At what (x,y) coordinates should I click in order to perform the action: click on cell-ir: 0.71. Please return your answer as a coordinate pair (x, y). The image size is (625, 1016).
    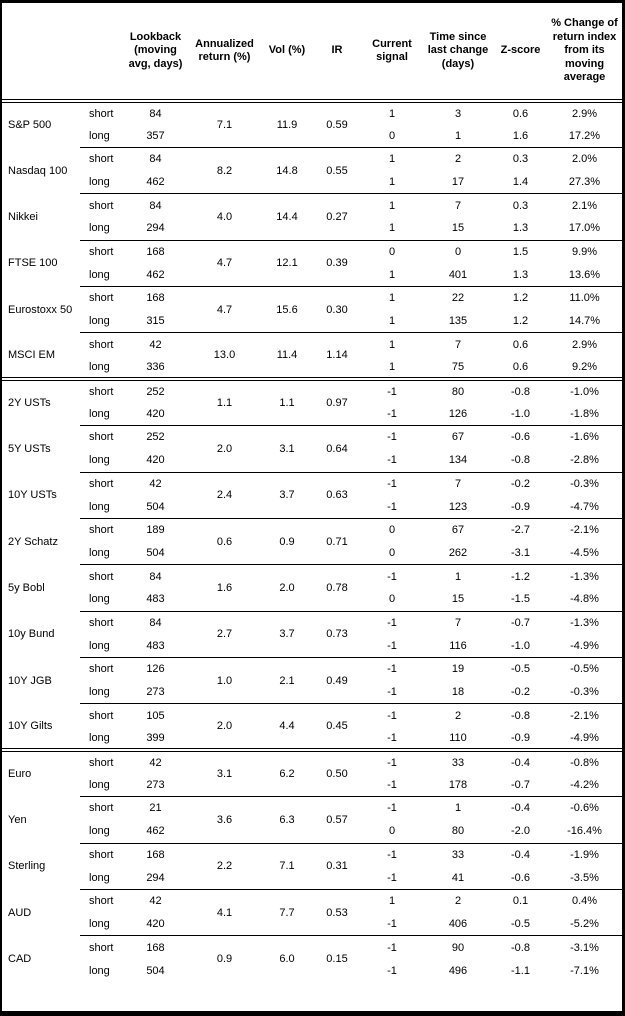
    Looking at the image, I should click on (337, 541).